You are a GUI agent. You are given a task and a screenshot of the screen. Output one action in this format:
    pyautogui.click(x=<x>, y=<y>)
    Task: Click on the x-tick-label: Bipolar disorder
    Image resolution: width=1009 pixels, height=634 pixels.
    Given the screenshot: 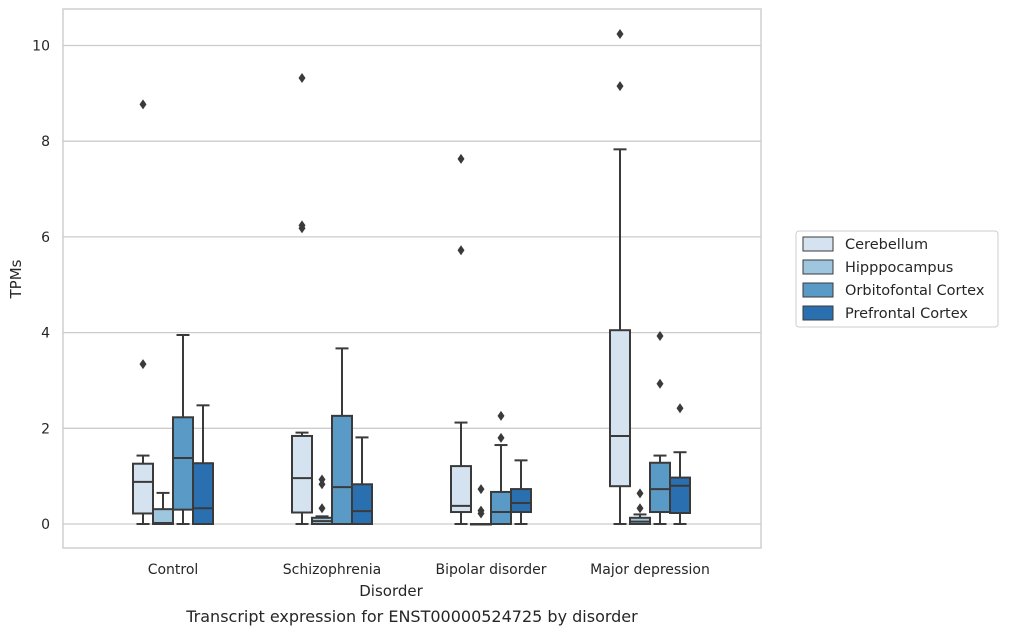 What is the action you would take?
    pyautogui.click(x=490, y=570)
    